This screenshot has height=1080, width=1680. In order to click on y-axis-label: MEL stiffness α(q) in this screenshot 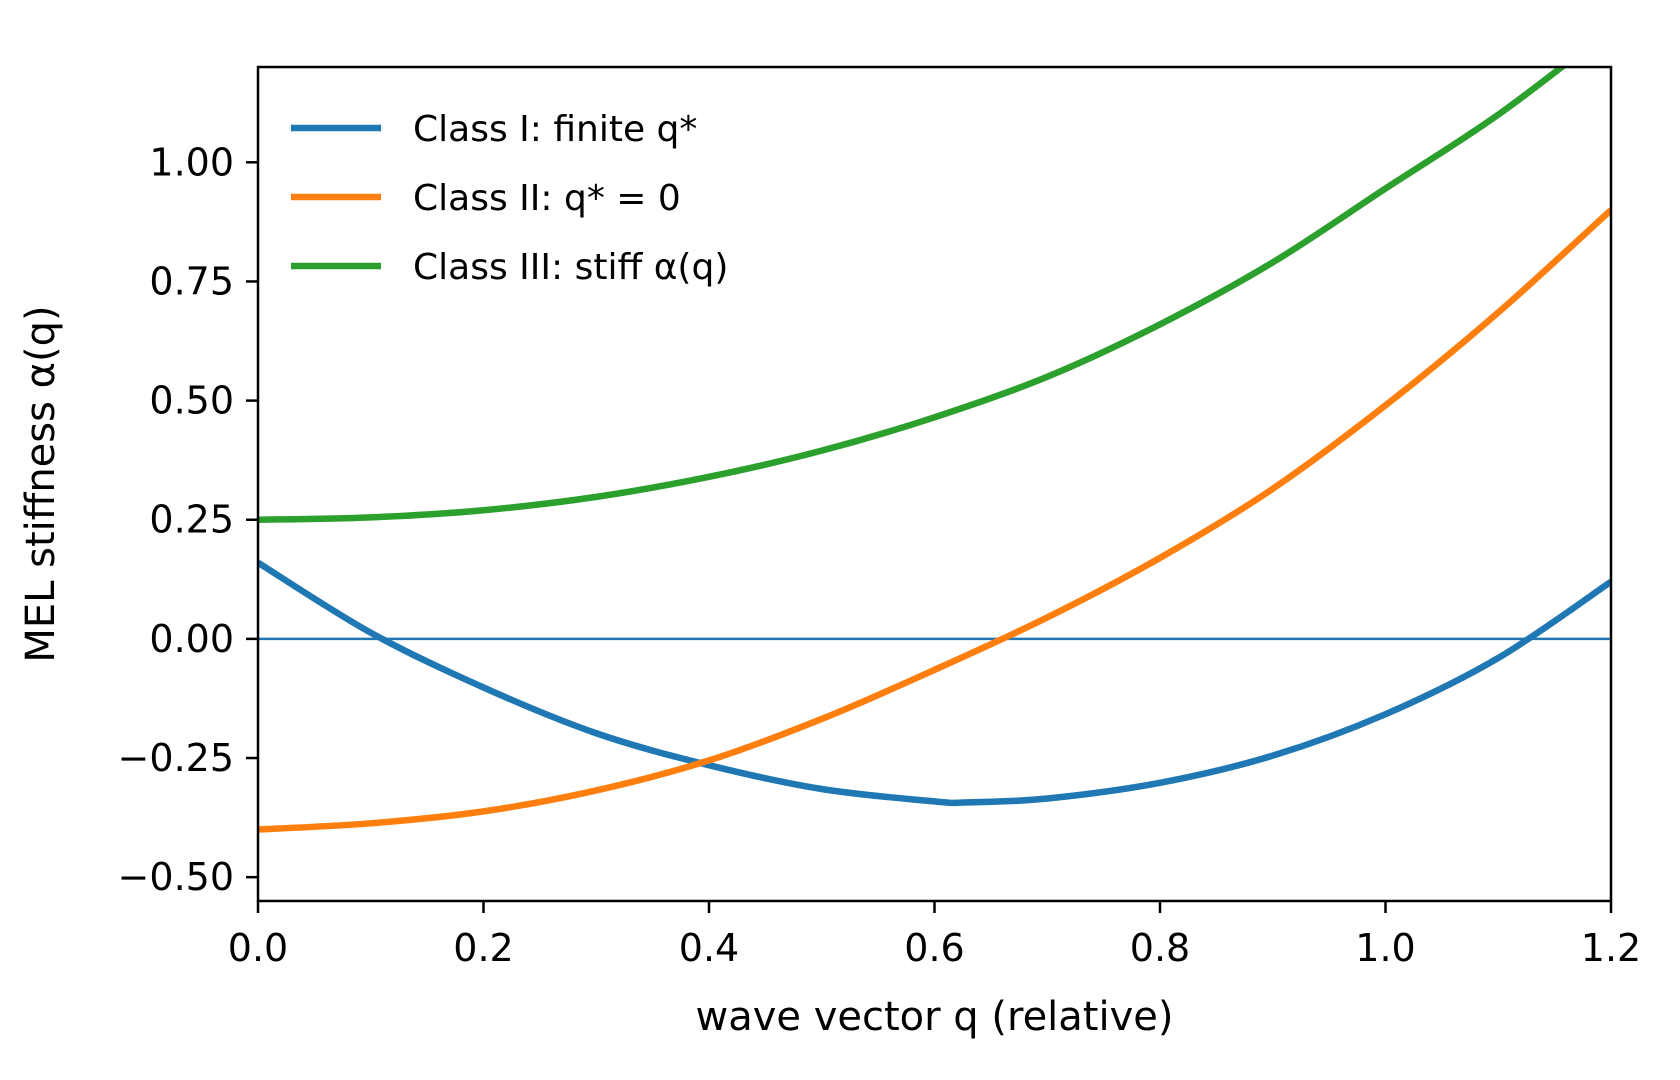, I will do `click(41, 483)`.